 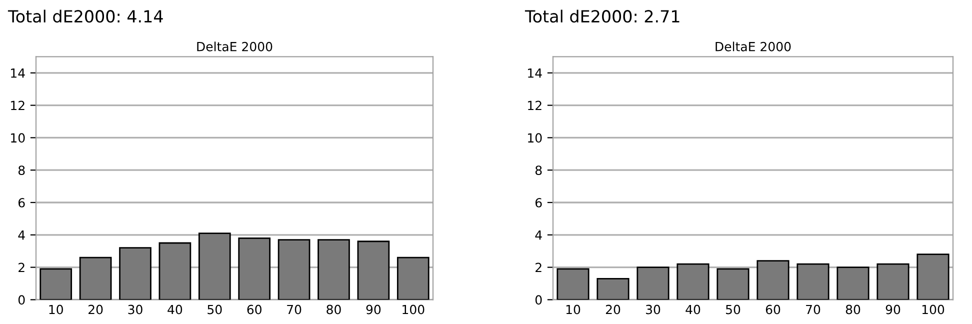 I want to click on chart-title: Total dE2000: 2.71, so click(x=602, y=16).